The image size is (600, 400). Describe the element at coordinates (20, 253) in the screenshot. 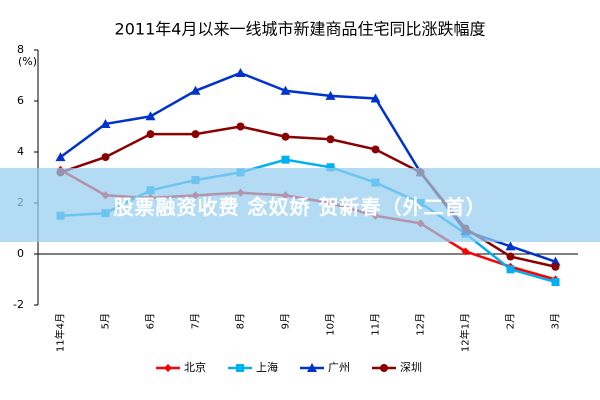

I see `y-tick-label: 0` at that location.